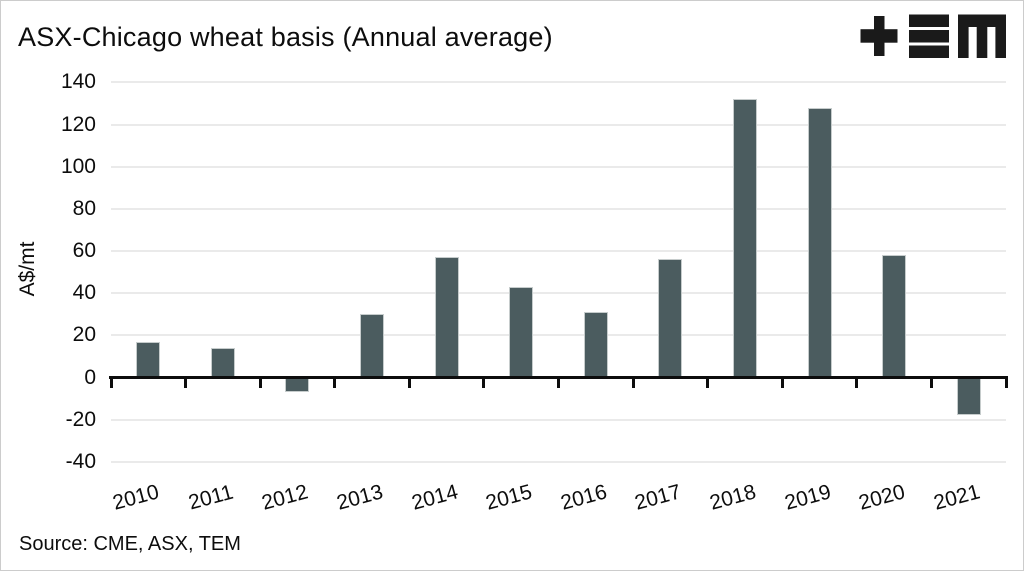 The height and width of the screenshot is (571, 1024). Describe the element at coordinates (584, 497) in the screenshot. I see `x-axis-label: 2016` at that location.